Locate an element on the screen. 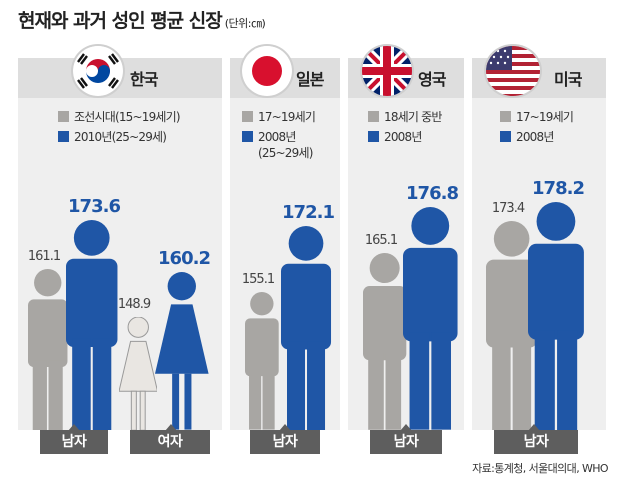  usa-flag-icon is located at coordinates (513, 71).